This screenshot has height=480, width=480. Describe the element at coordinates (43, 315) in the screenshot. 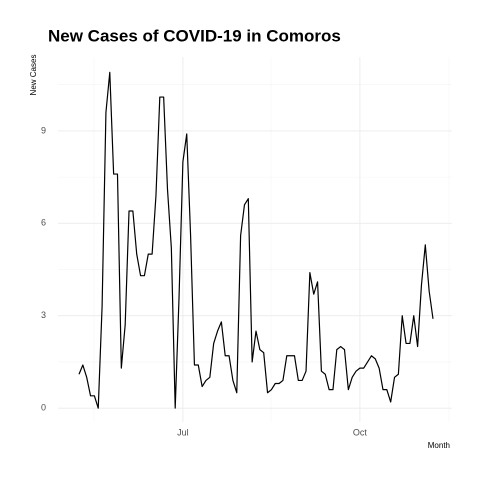

I see `y-tick-label: 3` at that location.